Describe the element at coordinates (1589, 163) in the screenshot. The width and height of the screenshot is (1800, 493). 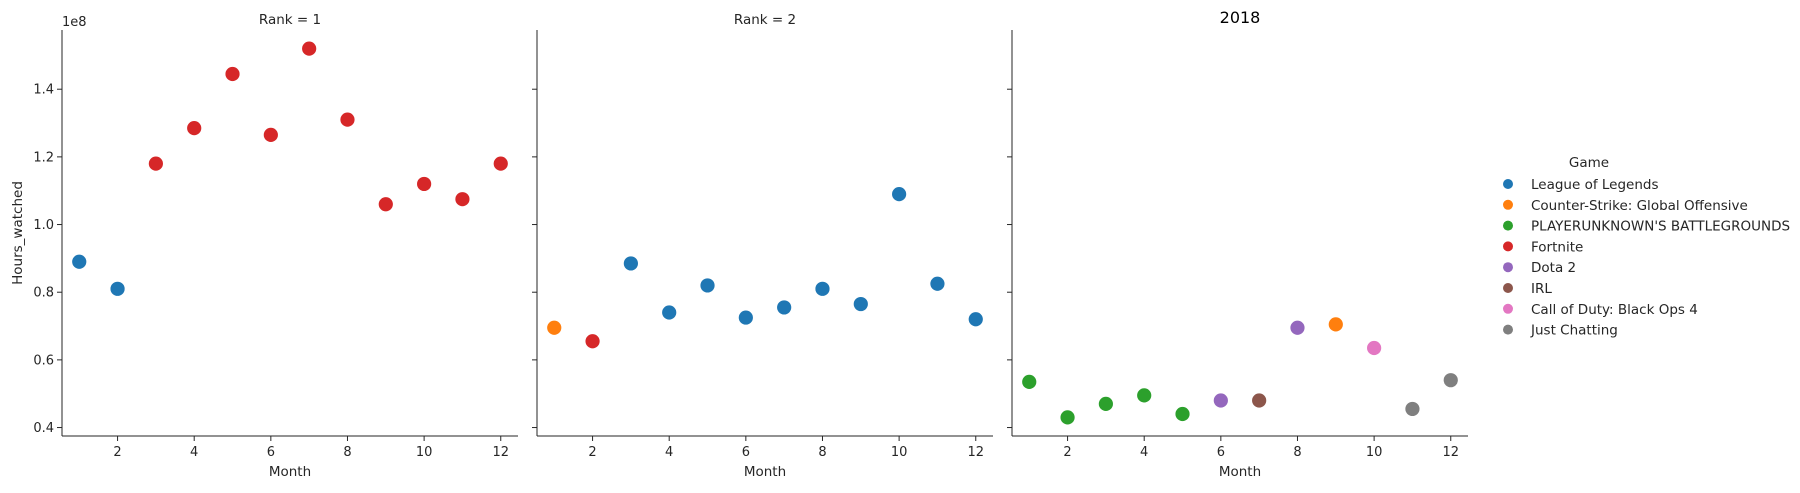
I see `legend-title: Game` at that location.